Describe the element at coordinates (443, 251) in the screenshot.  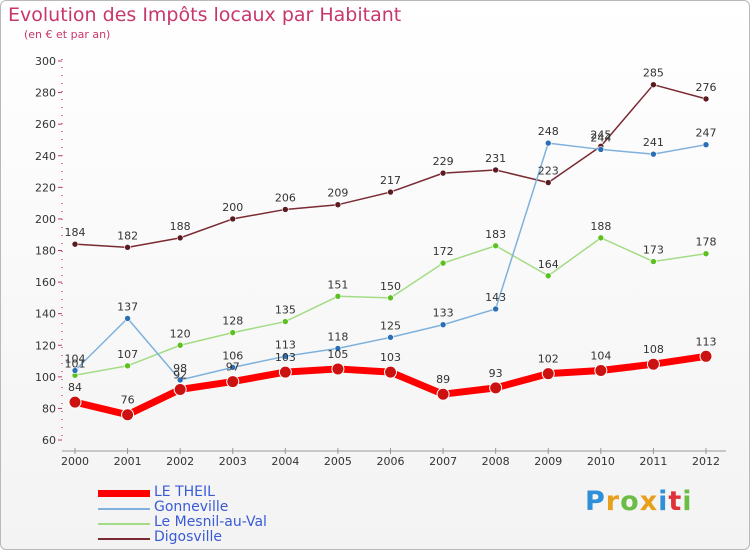
I see `data-label: 172` at that location.